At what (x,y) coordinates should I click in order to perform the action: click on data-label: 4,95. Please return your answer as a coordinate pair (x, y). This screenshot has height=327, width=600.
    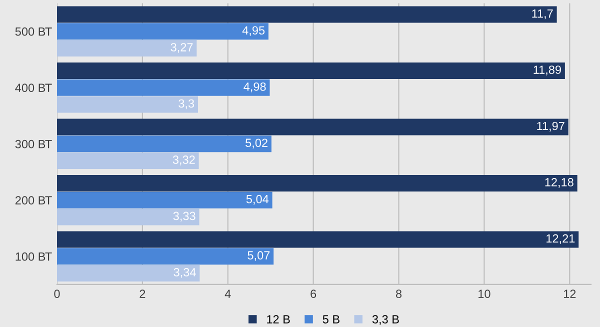
    Looking at the image, I should click on (253, 31).